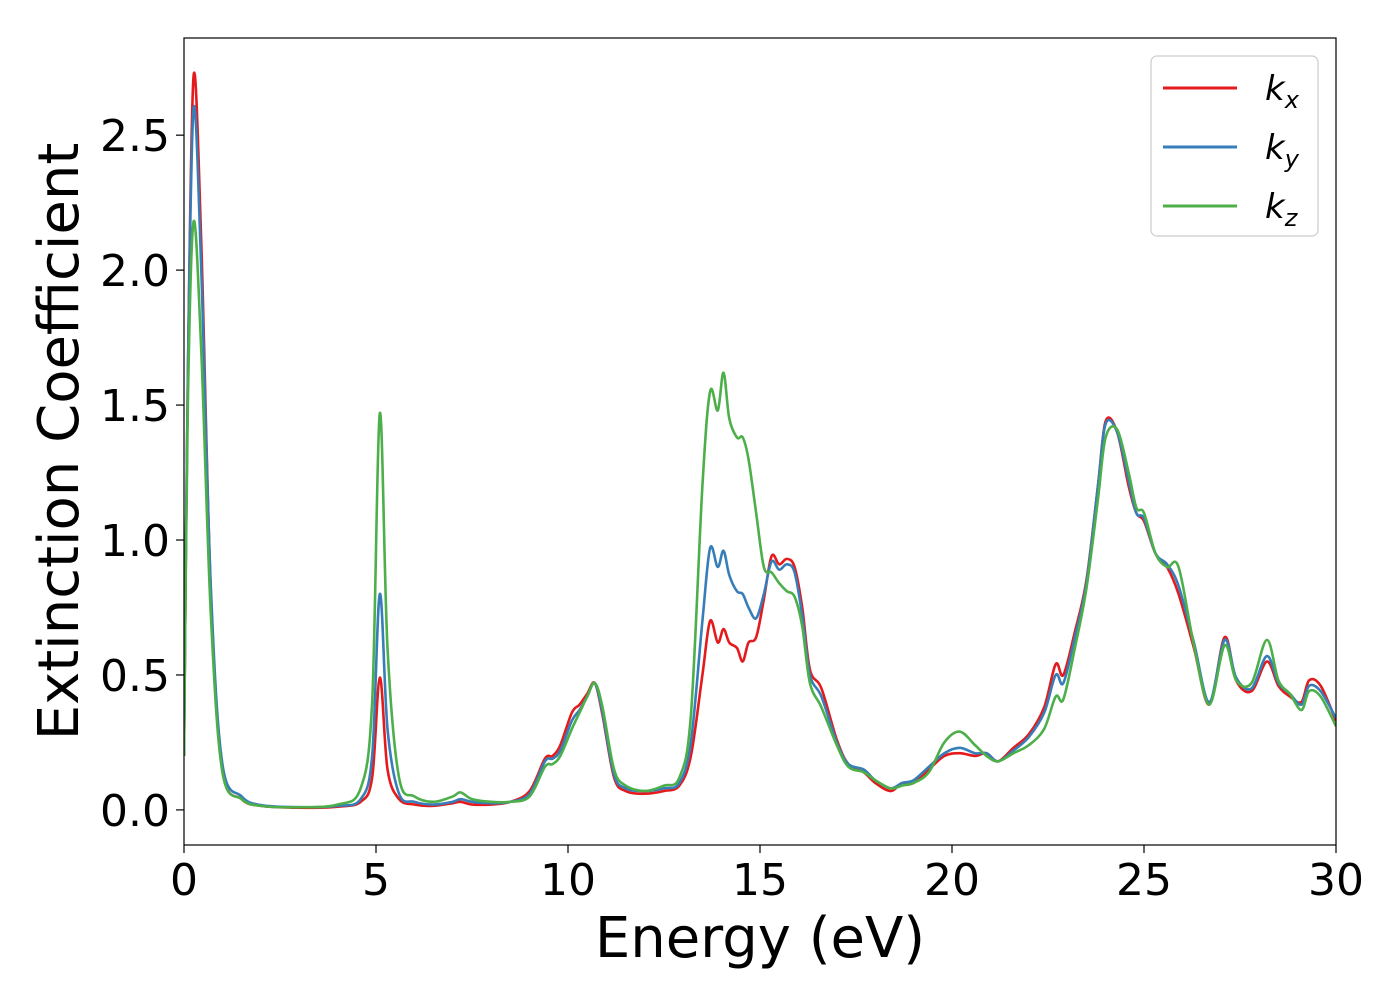  Describe the element at coordinates (135, 811) in the screenshot. I see `y-tick-label: 0.0` at that location.